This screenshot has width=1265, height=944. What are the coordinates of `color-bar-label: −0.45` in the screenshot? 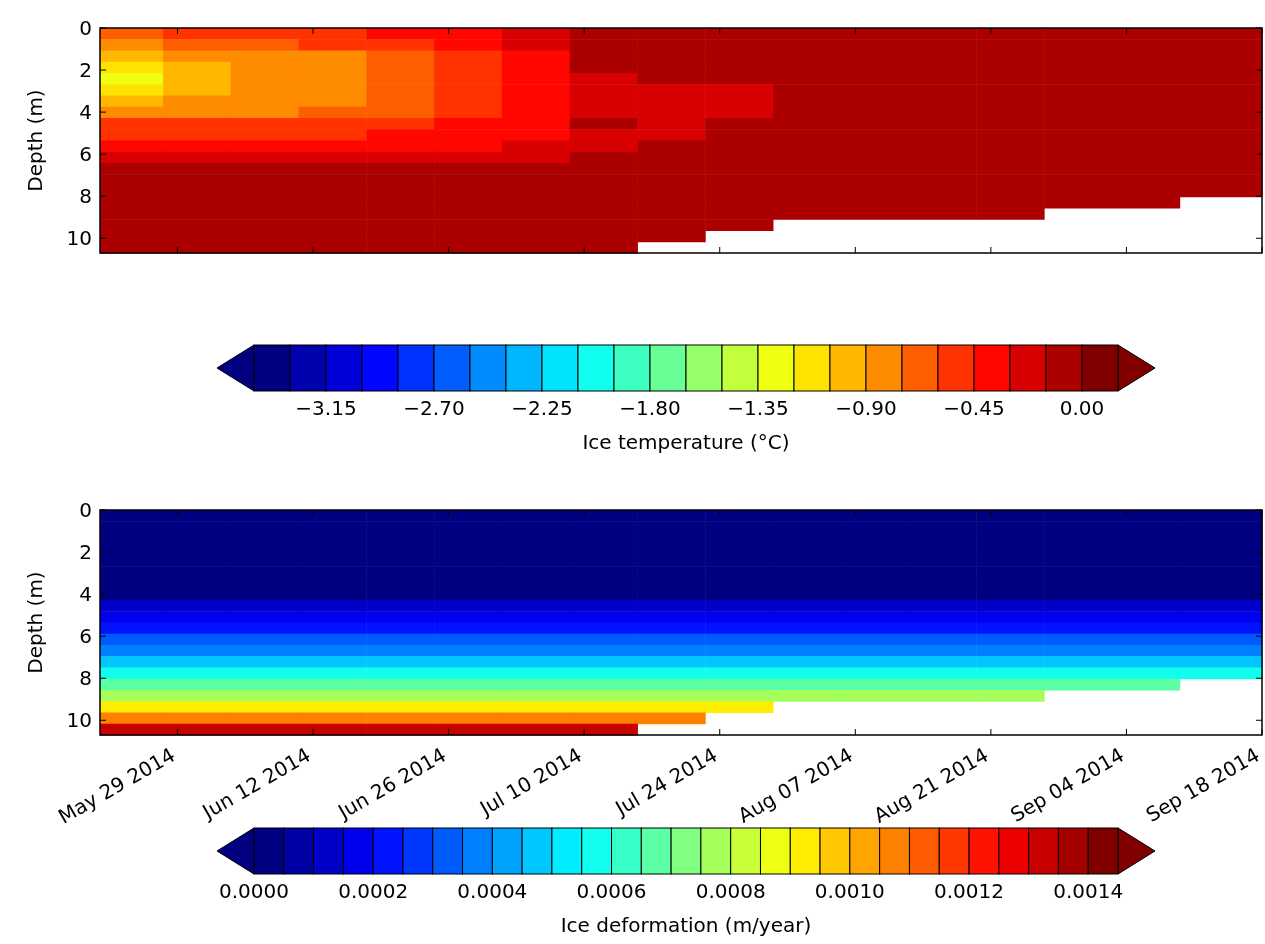 It's located at (974, 408).